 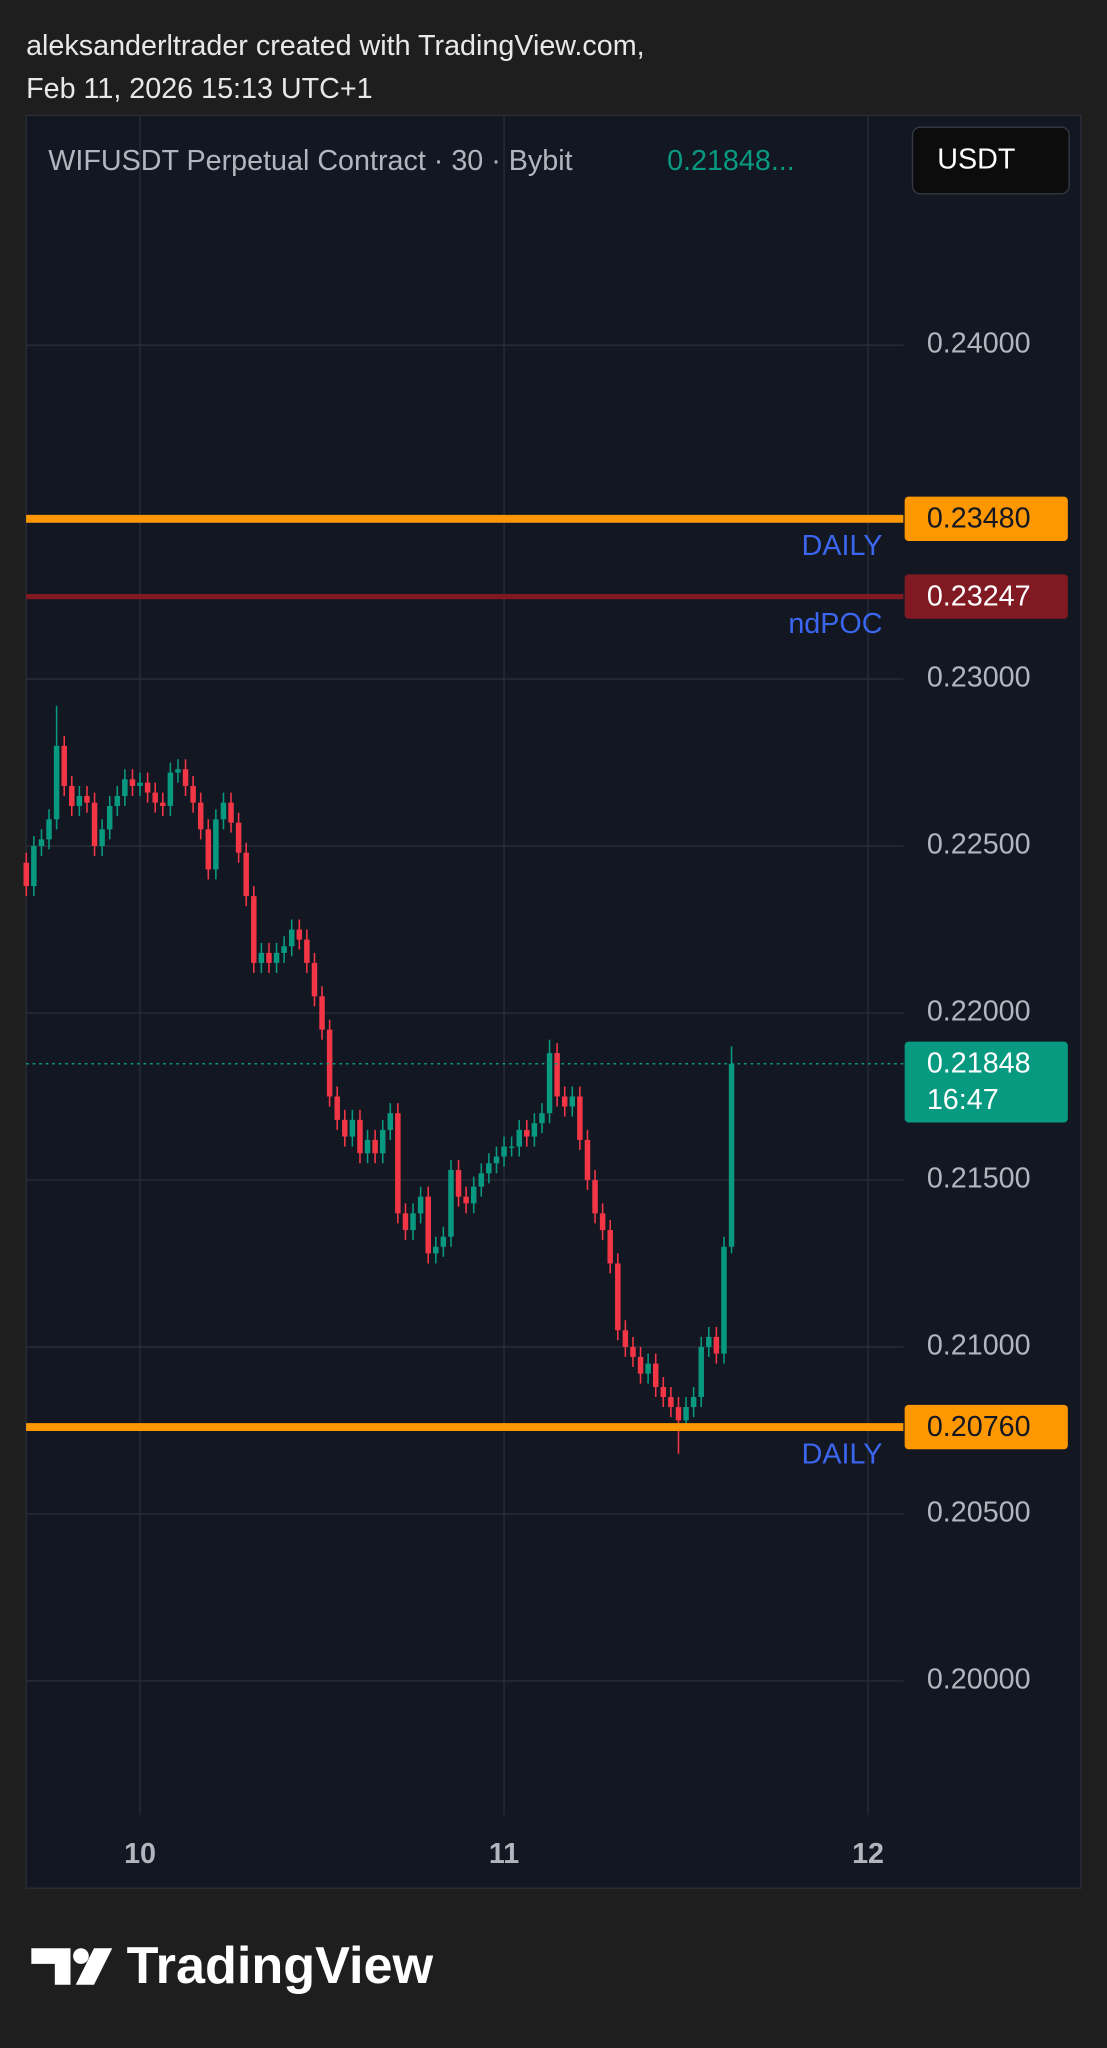 What do you see at coordinates (979, 1064) in the screenshot?
I see `last-price-label: 0.21848` at bounding box center [979, 1064].